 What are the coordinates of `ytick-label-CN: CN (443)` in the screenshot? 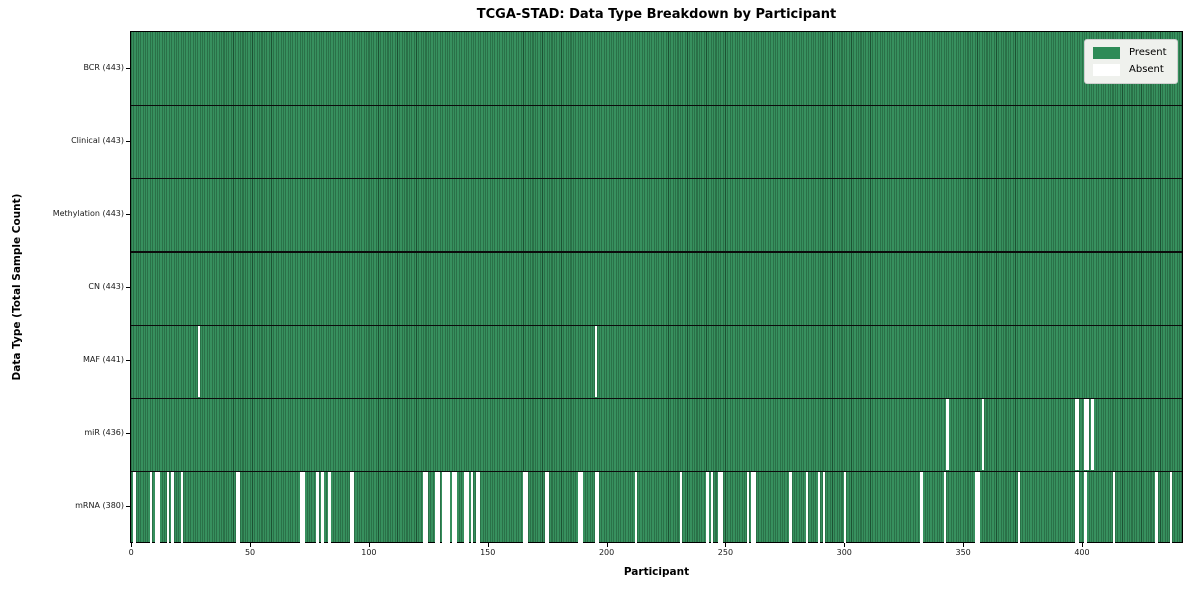 It's located at (106, 286).